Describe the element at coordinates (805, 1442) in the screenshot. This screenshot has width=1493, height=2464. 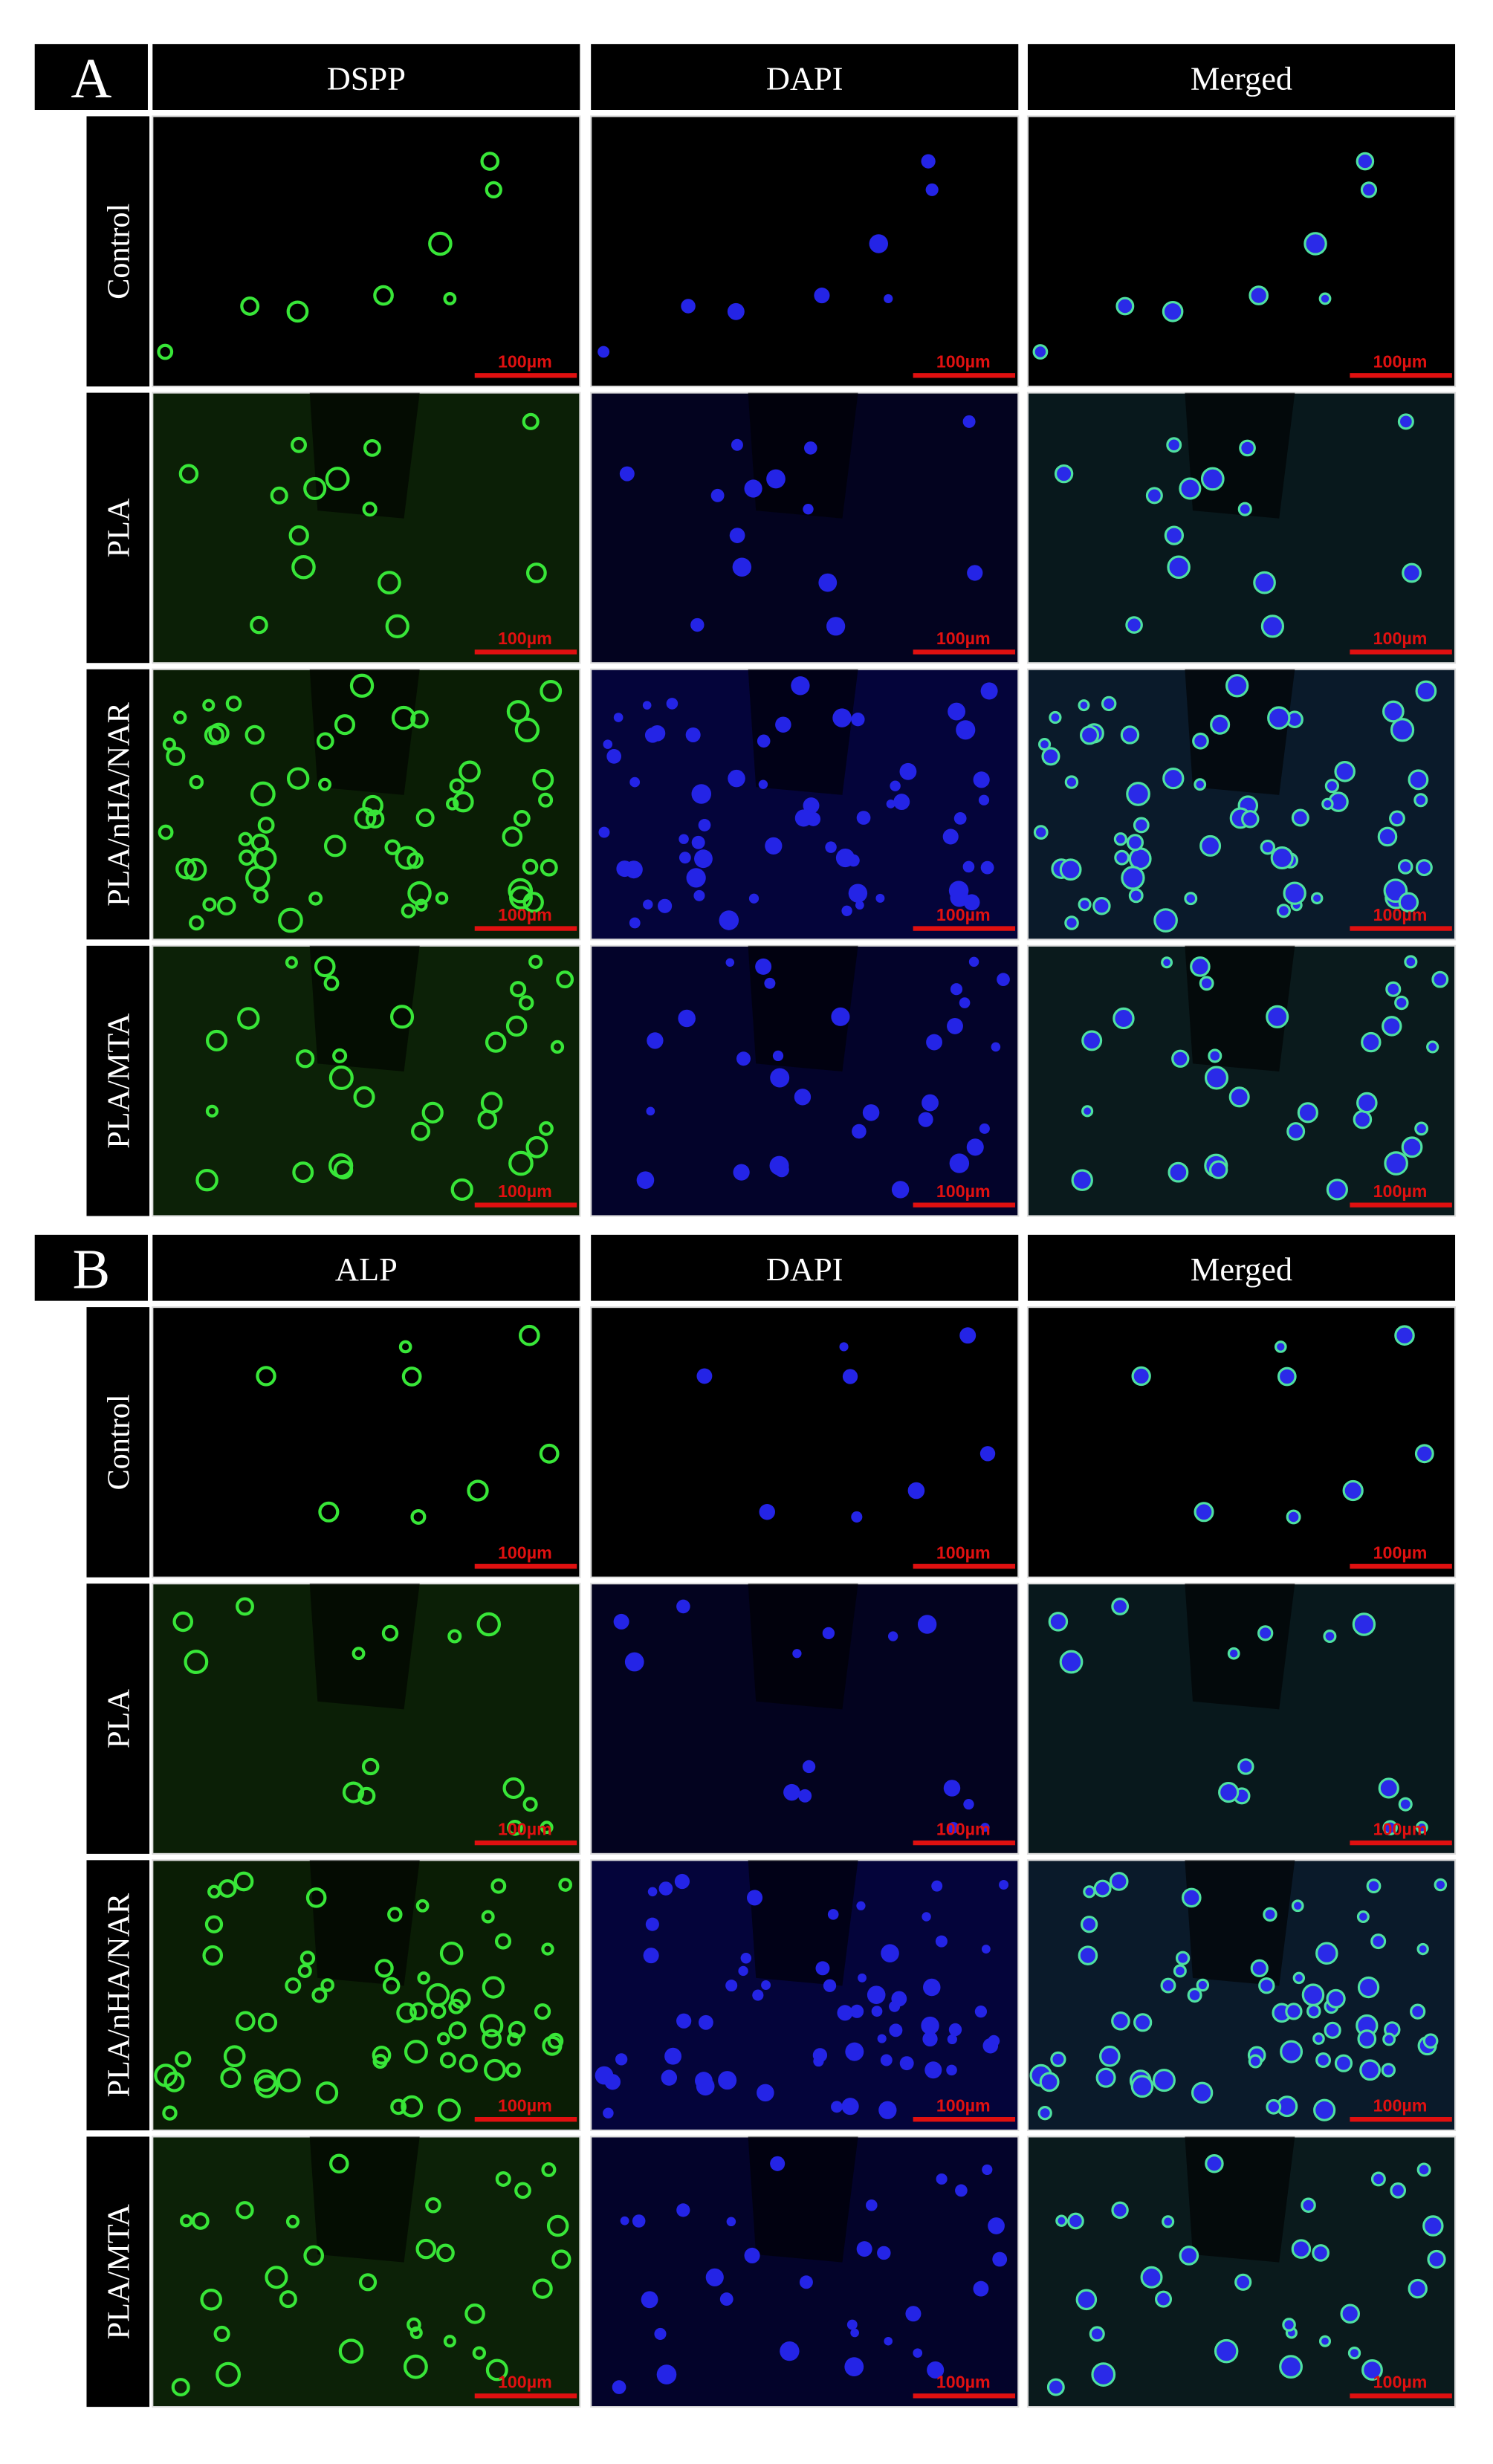
I see `micrograph-background` at that location.